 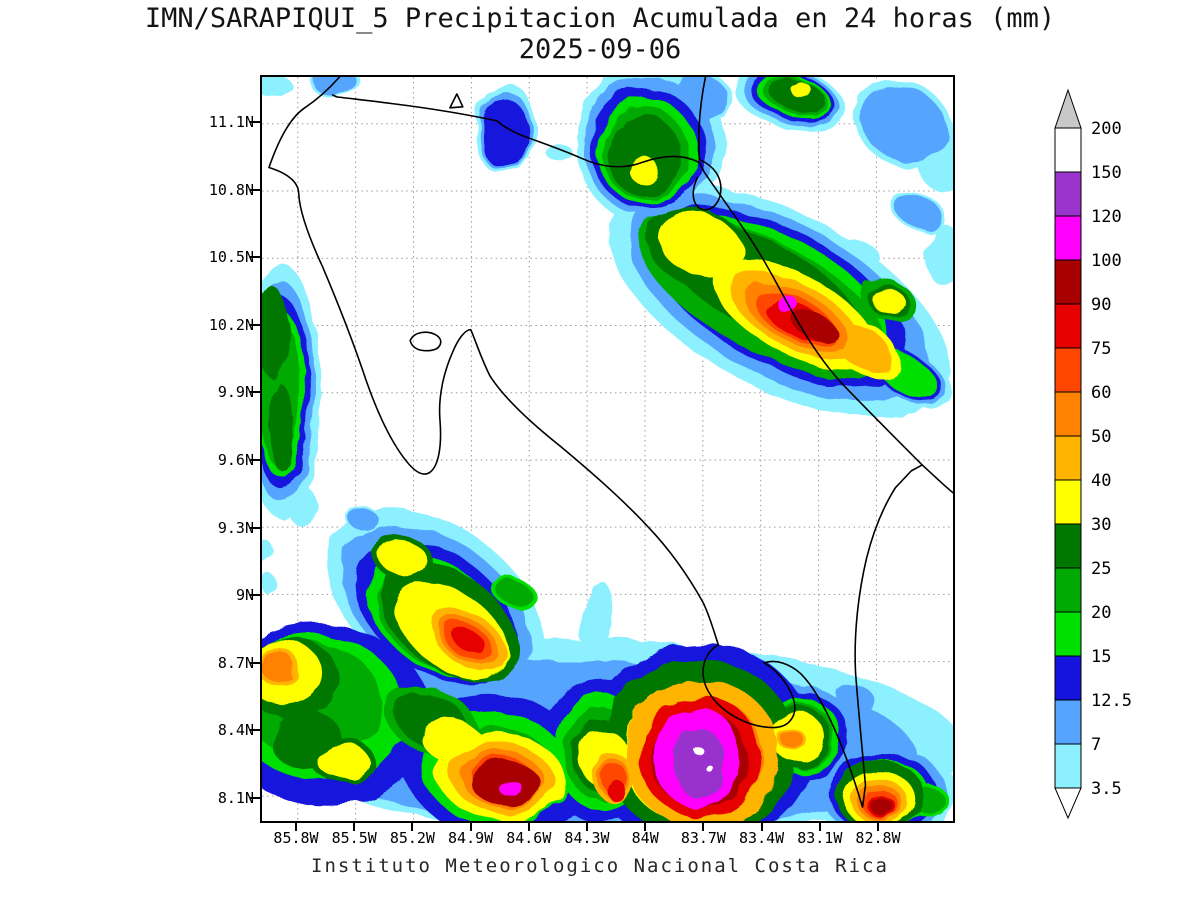 I want to click on lat-tick-label: 8.7N, so click(x=235, y=662).